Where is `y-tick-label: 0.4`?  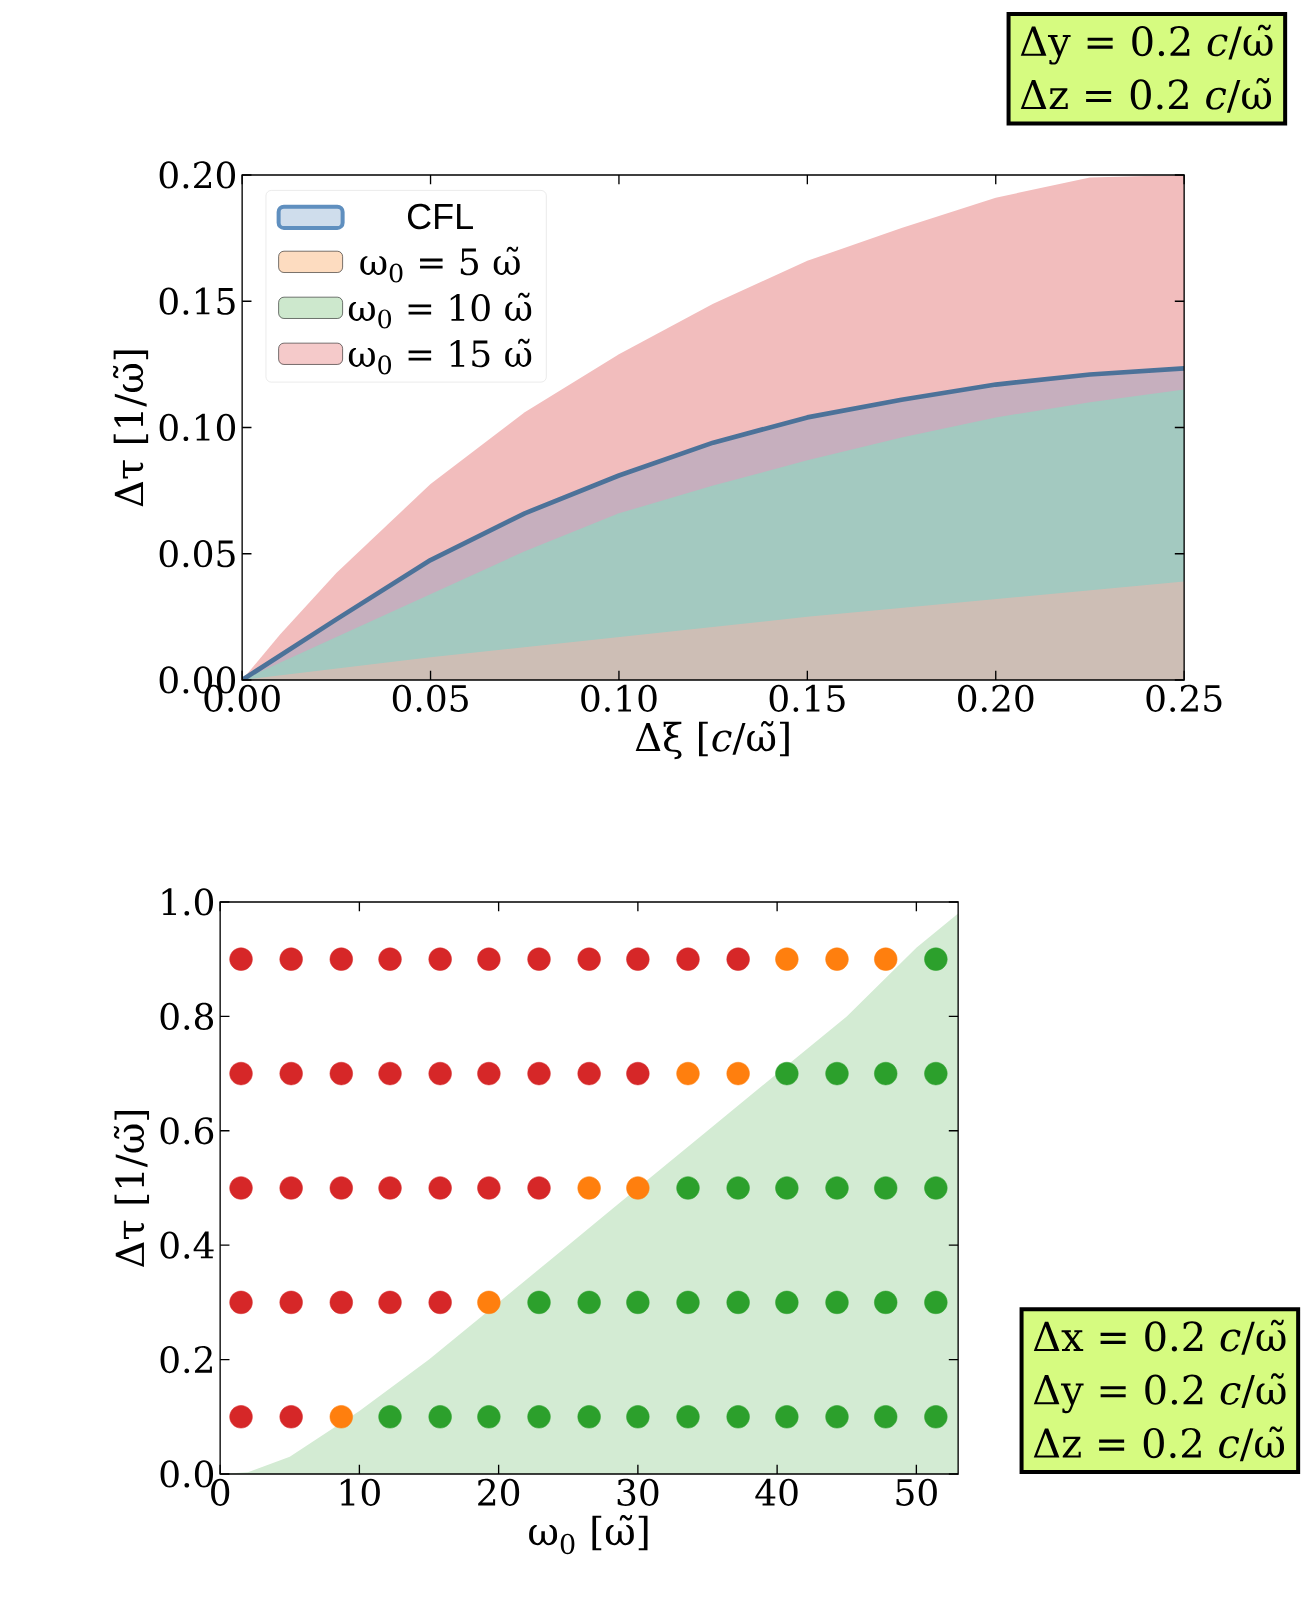 y-tick-label: 0.4 is located at coordinates (187, 1245).